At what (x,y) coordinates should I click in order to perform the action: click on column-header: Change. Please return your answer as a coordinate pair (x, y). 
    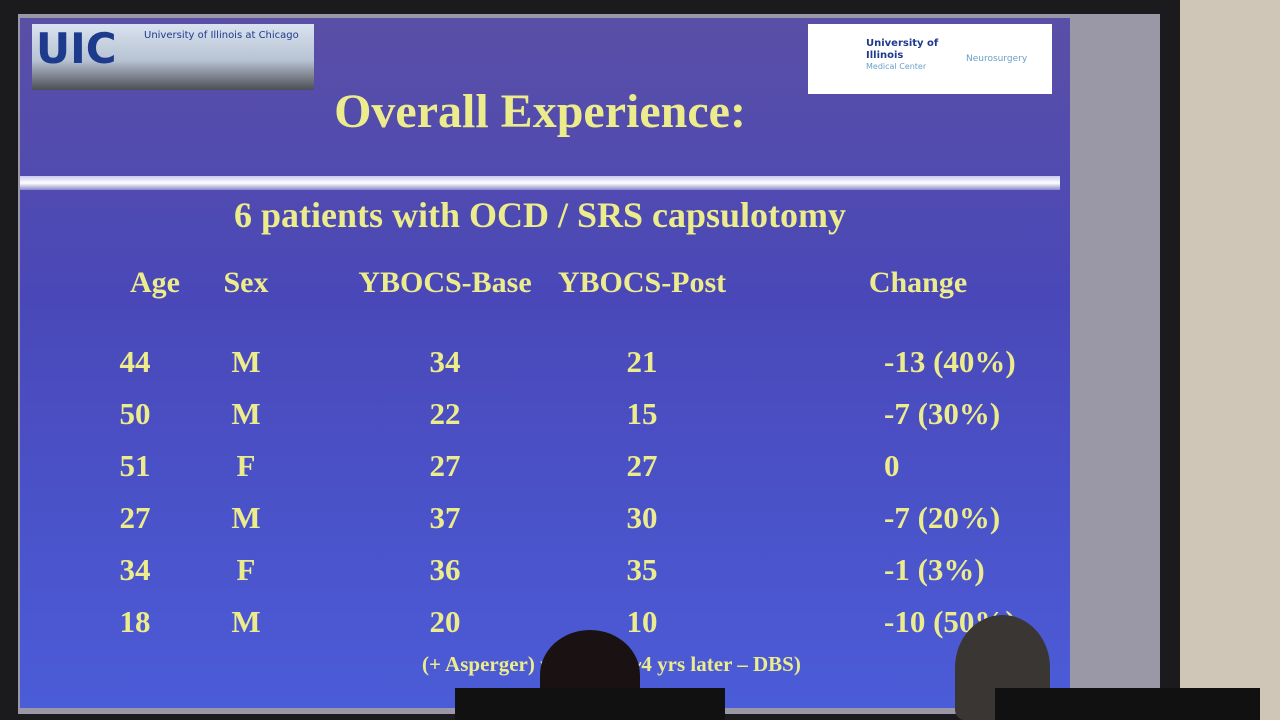
    Looking at the image, I should click on (918, 282).